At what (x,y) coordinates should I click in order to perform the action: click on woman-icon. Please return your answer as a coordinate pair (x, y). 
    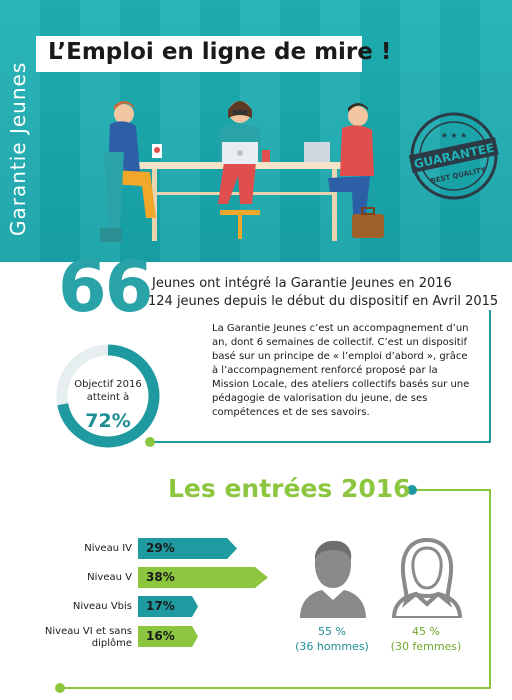
    Looking at the image, I should click on (427, 577).